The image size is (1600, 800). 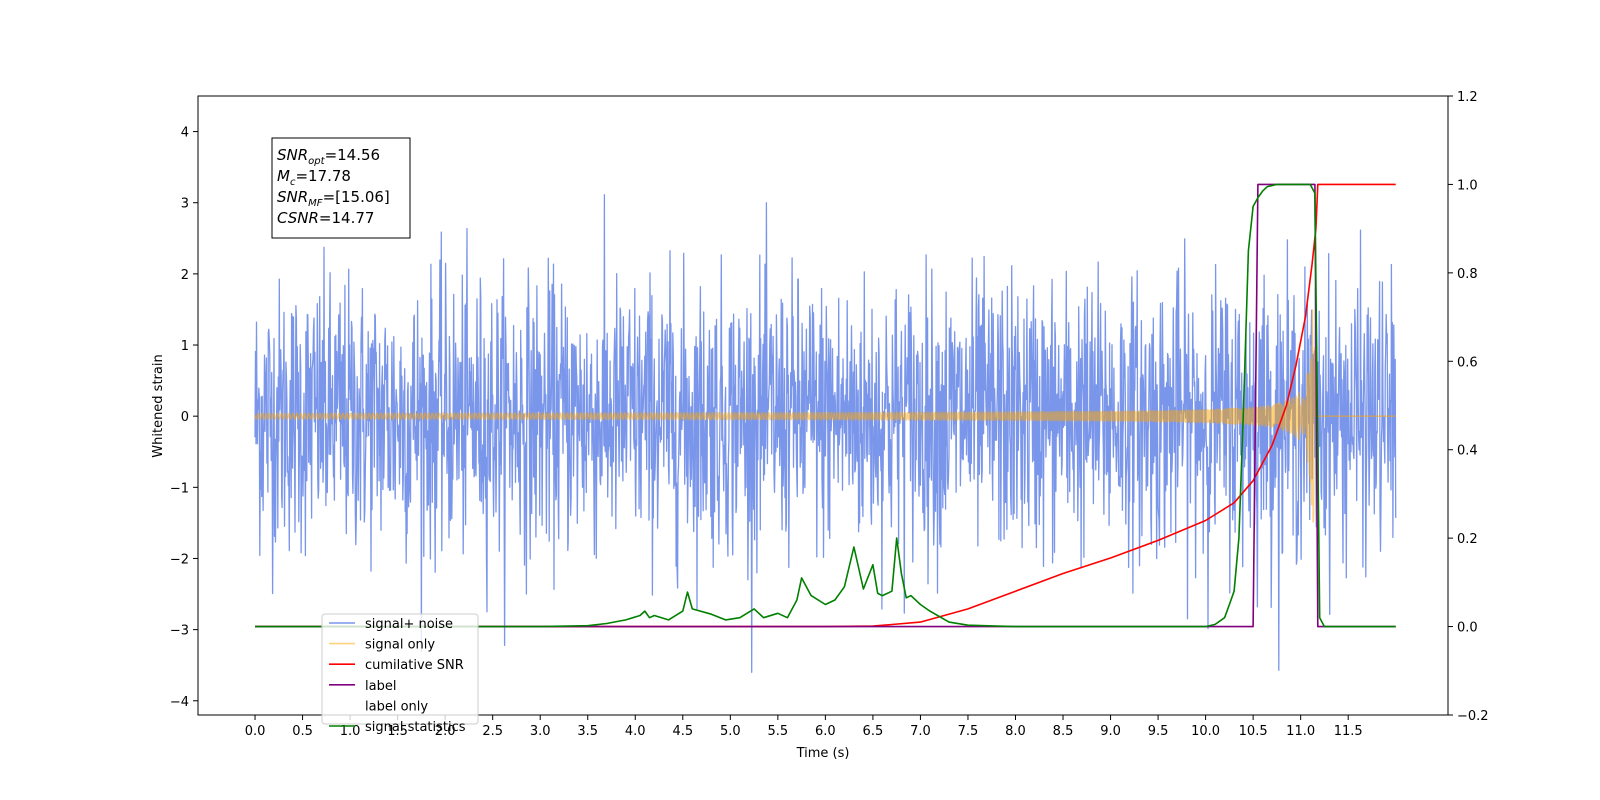 I want to click on annotation-line: SNRMF=[15.06], so click(x=333, y=198).